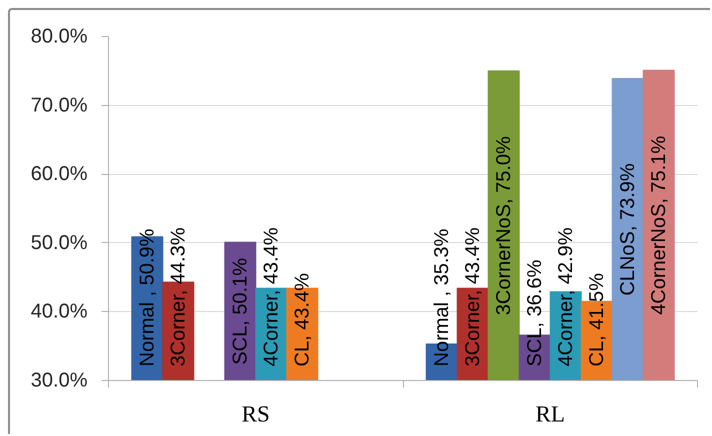  Describe the element at coordinates (59, 381) in the screenshot. I see `y-tick-label: 30.0%` at that location.